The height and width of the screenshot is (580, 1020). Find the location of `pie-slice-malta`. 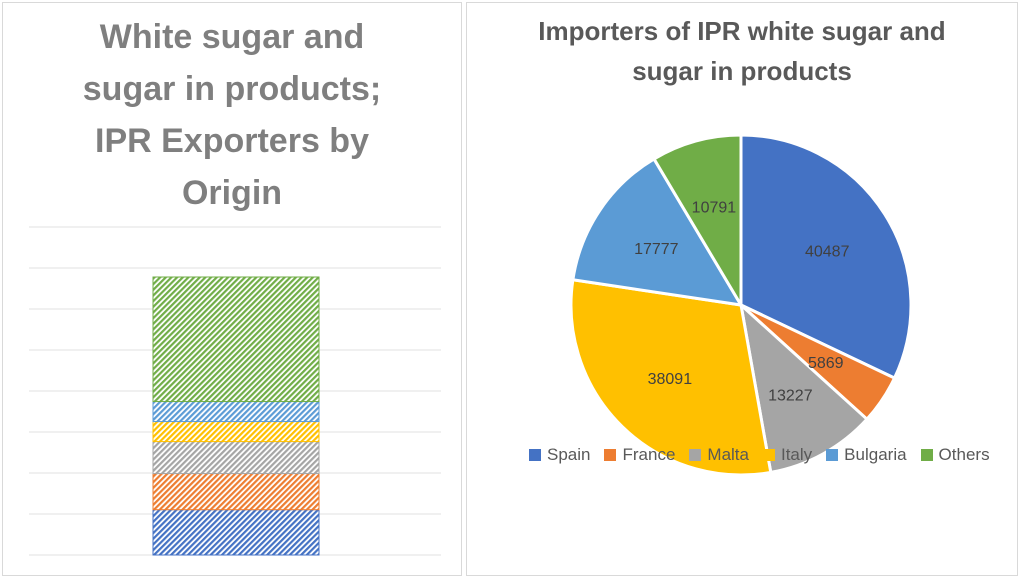

pie-slice-malta is located at coordinates (804, 387).